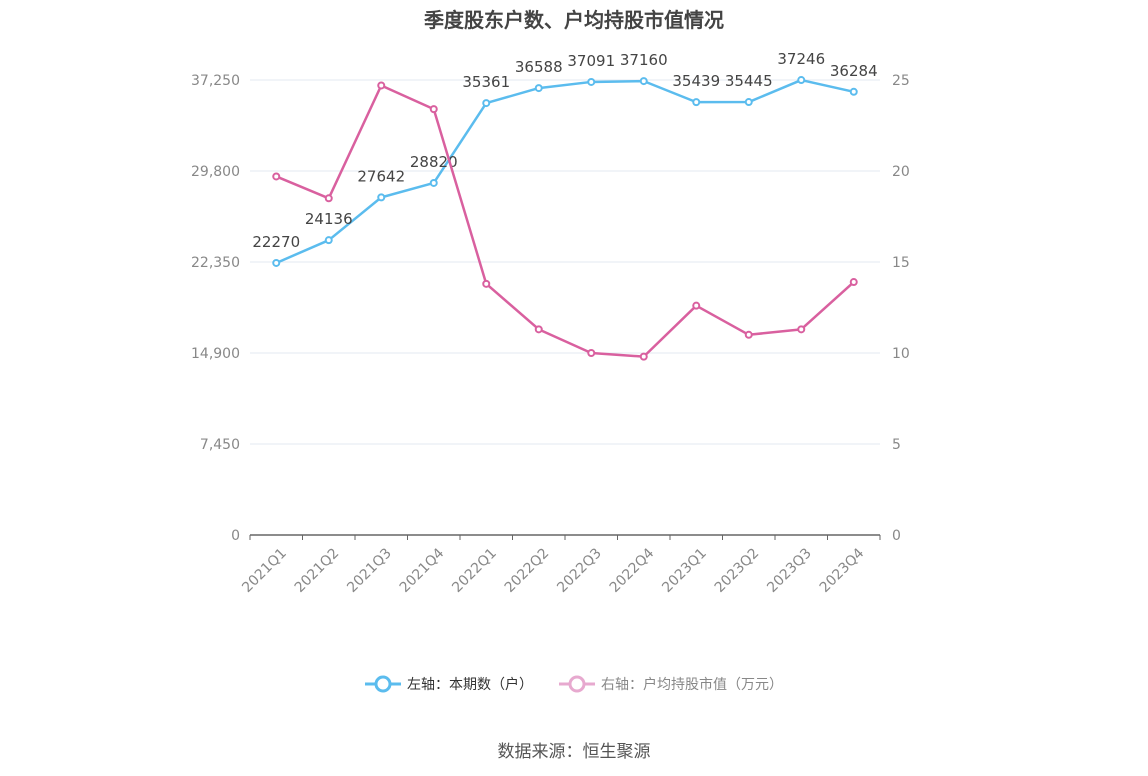 This screenshot has width=1148, height=776. I want to click on right-axis-tick-label: 15, so click(901, 263).